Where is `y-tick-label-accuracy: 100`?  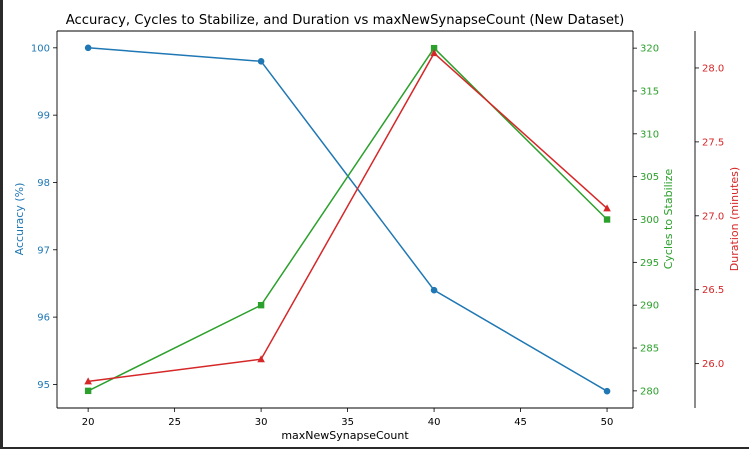
y-tick-label-accuracy: 100 is located at coordinates (40, 48).